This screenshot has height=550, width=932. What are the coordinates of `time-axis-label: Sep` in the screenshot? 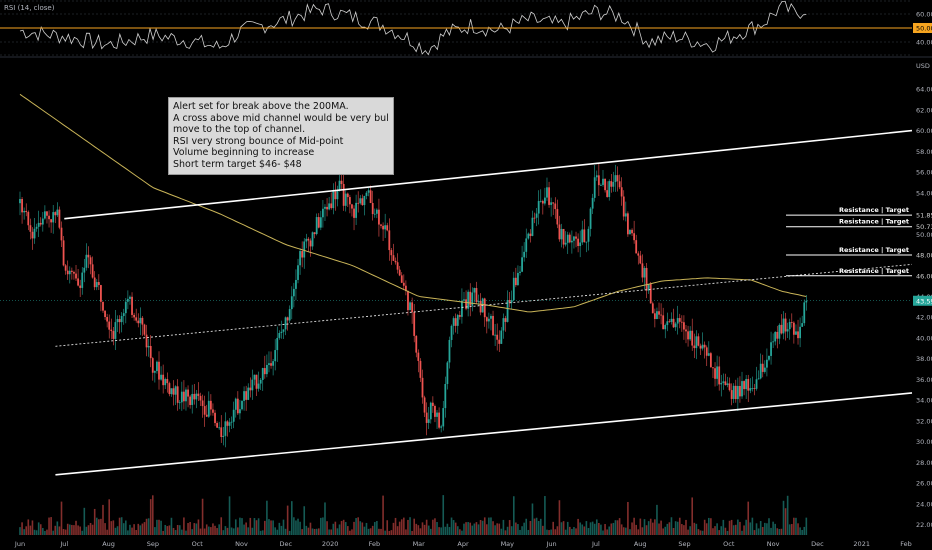 It's located at (153, 544).